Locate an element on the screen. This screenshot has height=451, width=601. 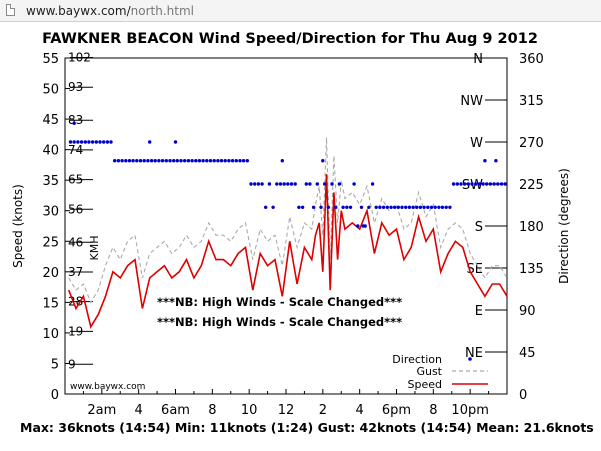
x-tick-label: 4 is located at coordinates (360, 410).